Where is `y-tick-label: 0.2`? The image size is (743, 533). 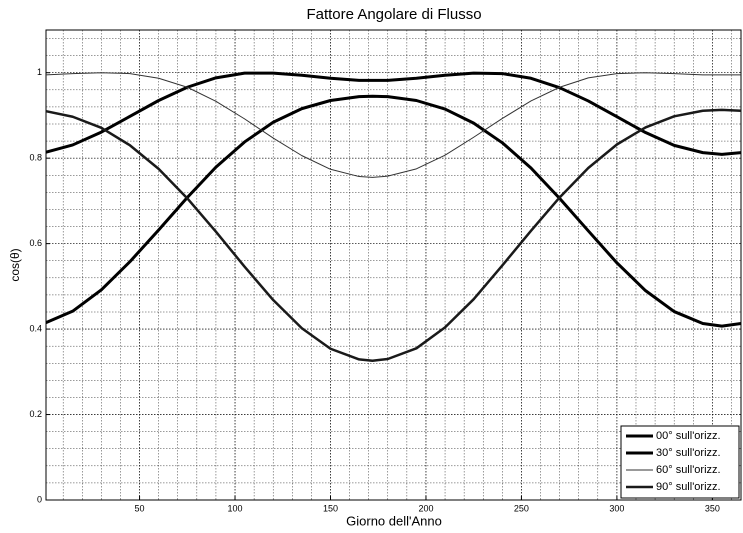
y-tick-label: 0.2 is located at coordinates (35, 414).